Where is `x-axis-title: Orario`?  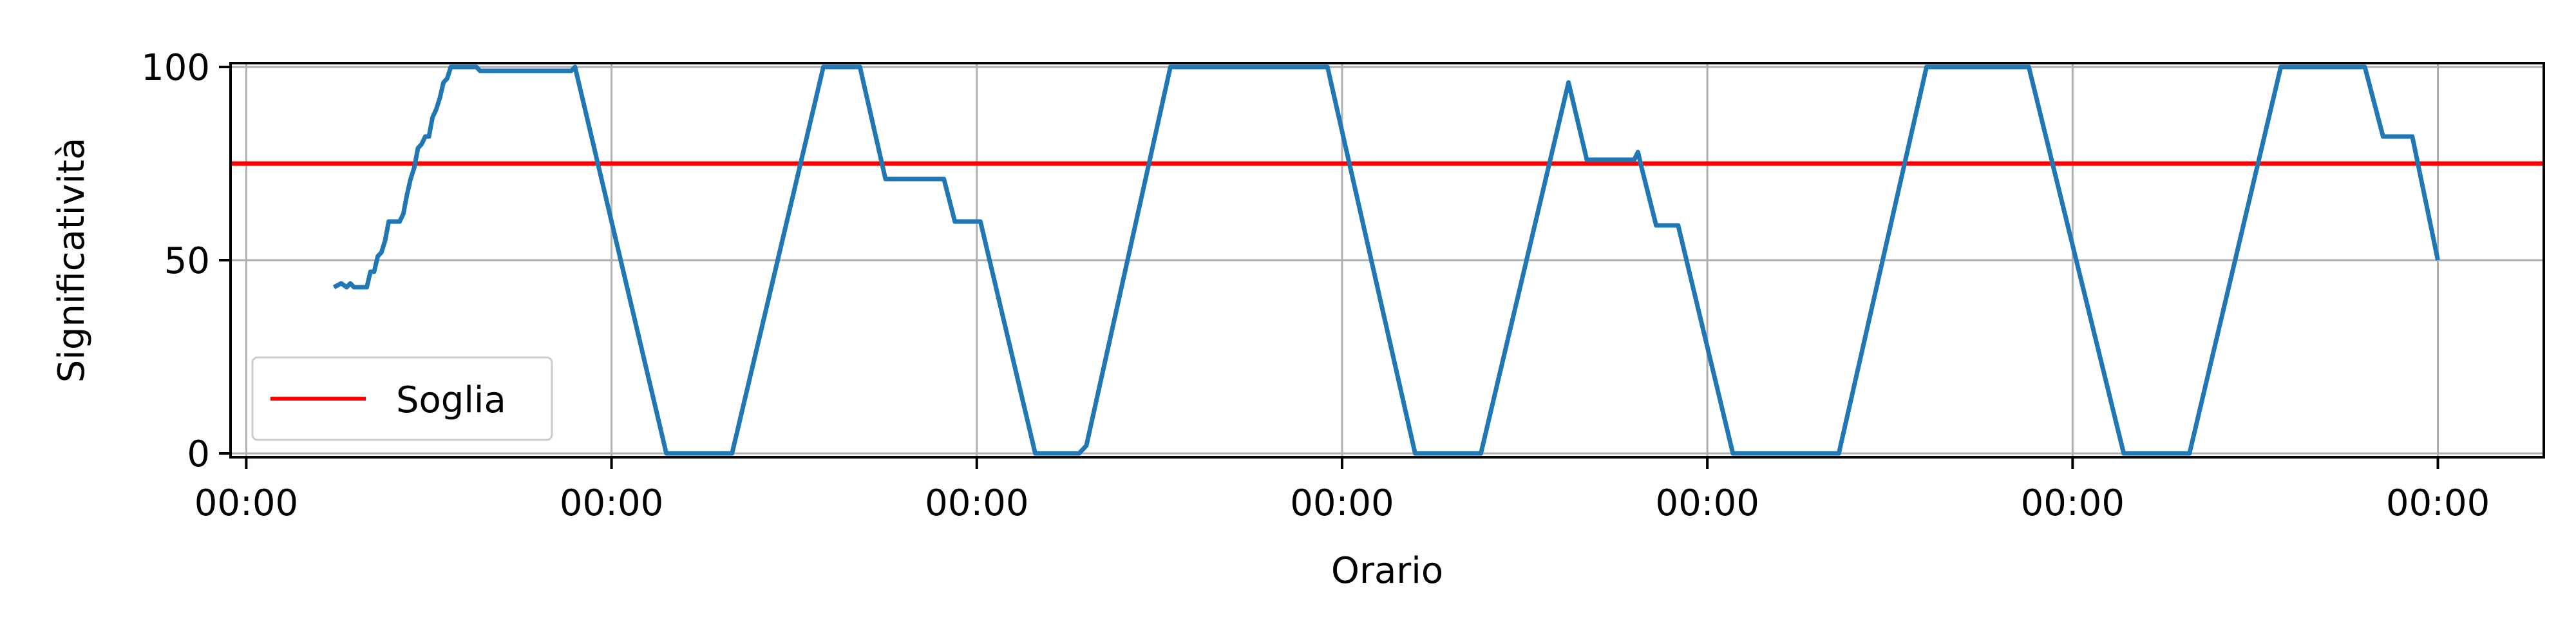
x-axis-title: Orario is located at coordinates (1387, 571).